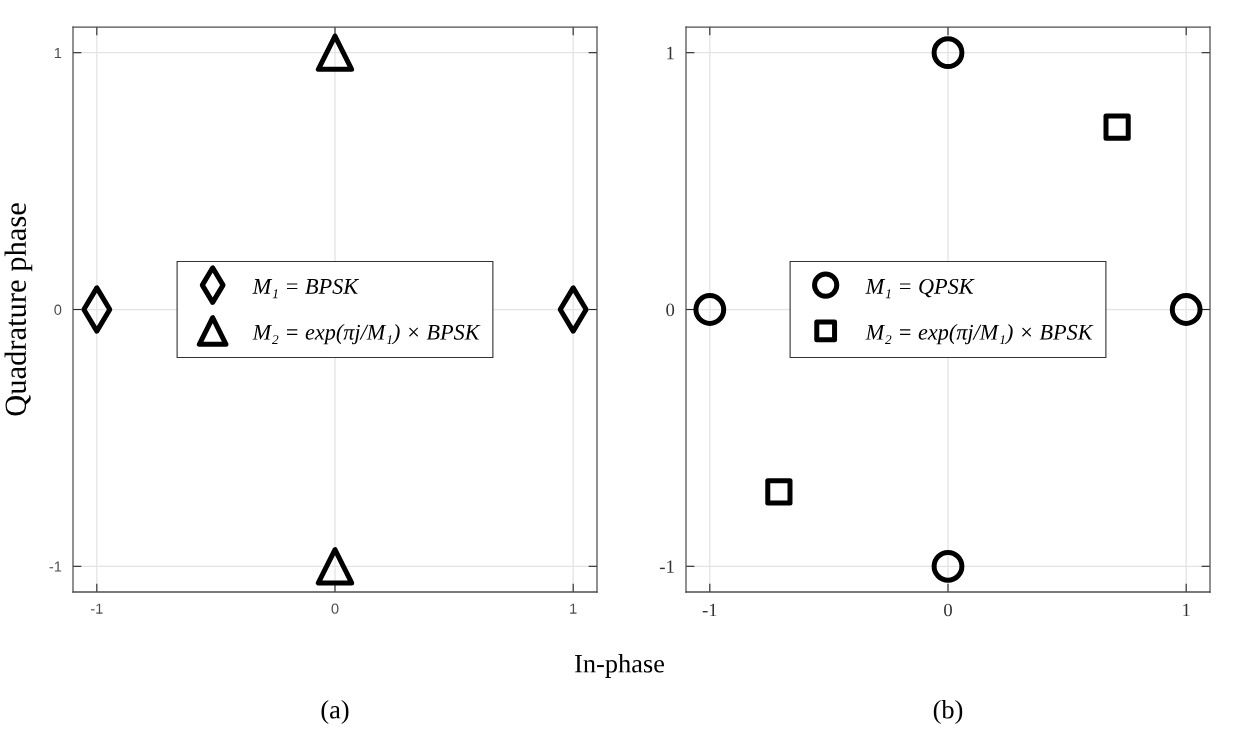 Image resolution: width=1239 pixels, height=751 pixels. What do you see at coordinates (920, 288) in the screenshot?
I see `legend-label: M₁ = QPSK` at bounding box center [920, 288].